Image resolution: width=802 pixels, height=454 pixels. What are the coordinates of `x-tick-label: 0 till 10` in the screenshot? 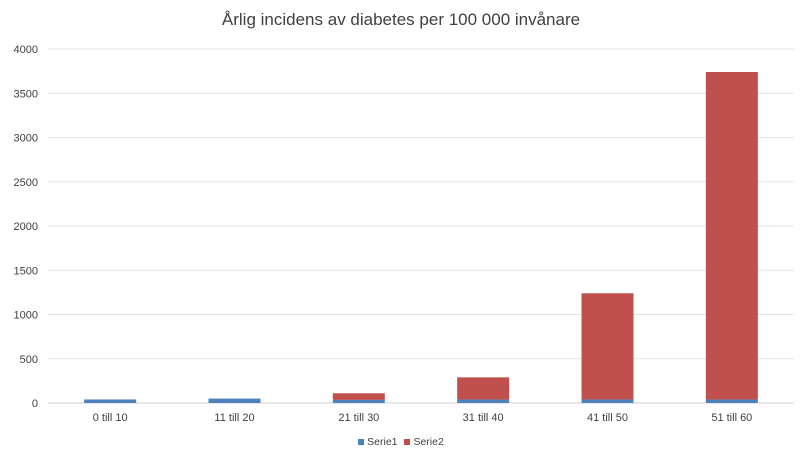 It's located at (110, 418).